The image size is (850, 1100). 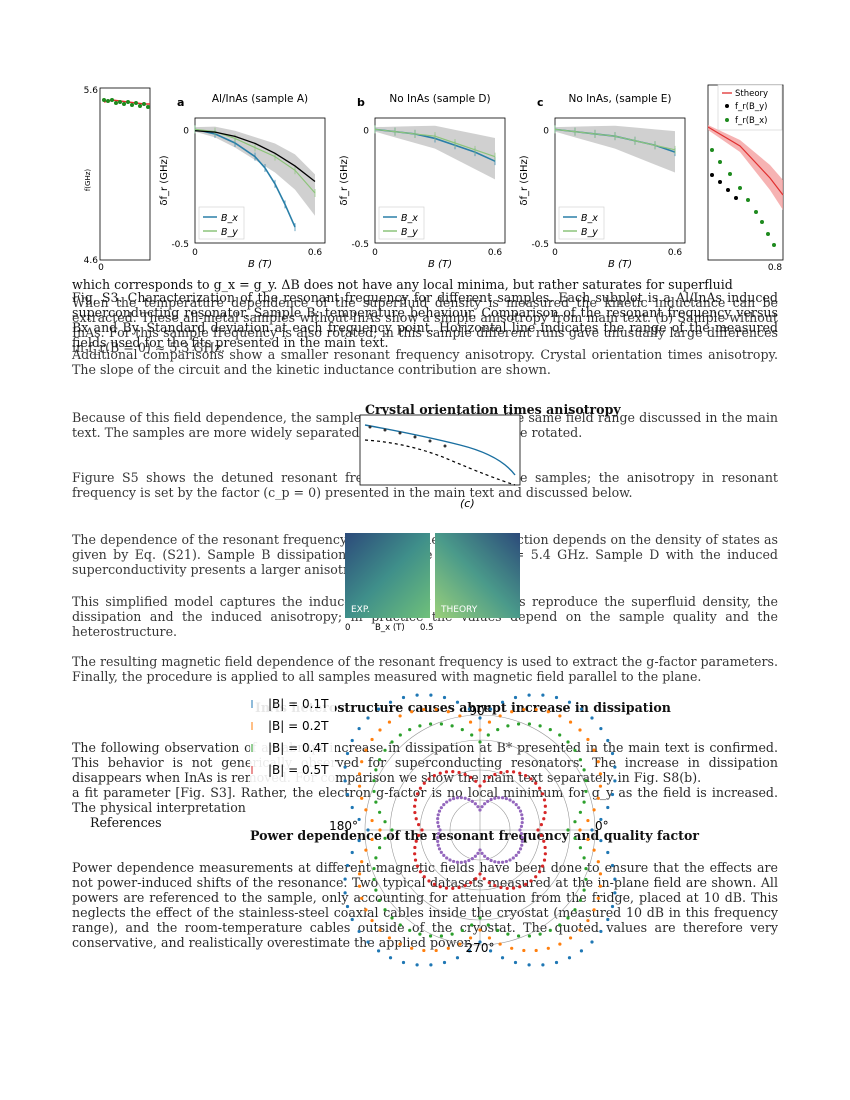 I want to click on panel-xlabel: B (T), so click(x=620, y=264).